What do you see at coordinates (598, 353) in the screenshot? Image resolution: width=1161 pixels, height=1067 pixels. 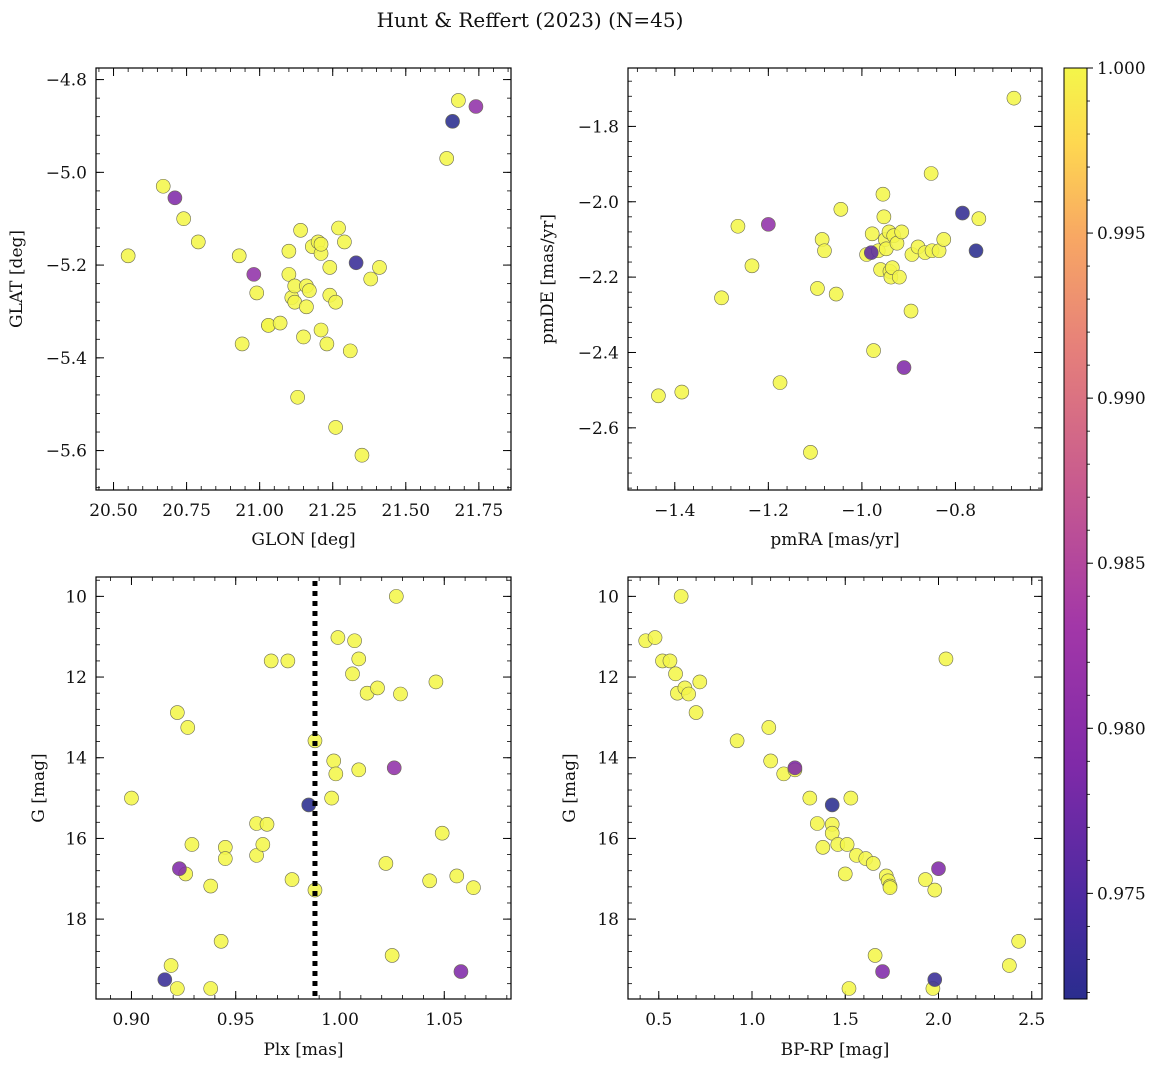 I see `y-tick-label: −2.4` at bounding box center [598, 353].